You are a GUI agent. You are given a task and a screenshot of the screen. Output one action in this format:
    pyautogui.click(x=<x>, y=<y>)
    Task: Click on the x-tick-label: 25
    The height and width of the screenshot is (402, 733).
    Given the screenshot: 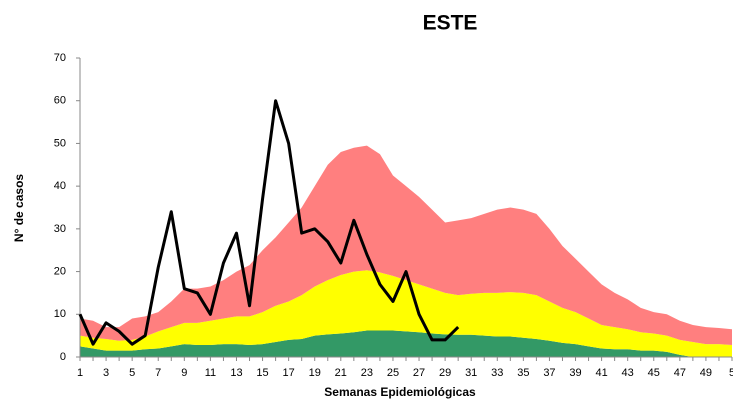 What is the action you would take?
    pyautogui.click(x=393, y=373)
    